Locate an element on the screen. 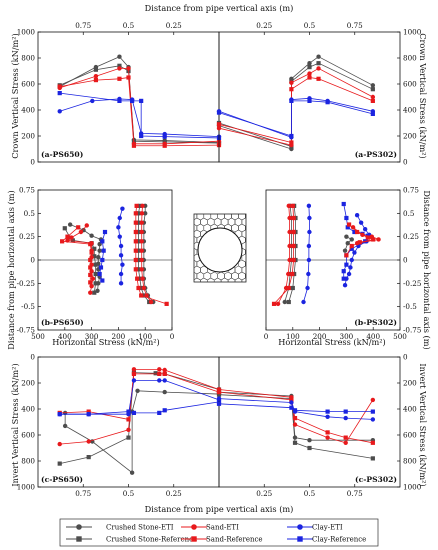 This screenshot has width=438, height=550. panel-tag: (a-PS302) is located at coordinates (376, 154).